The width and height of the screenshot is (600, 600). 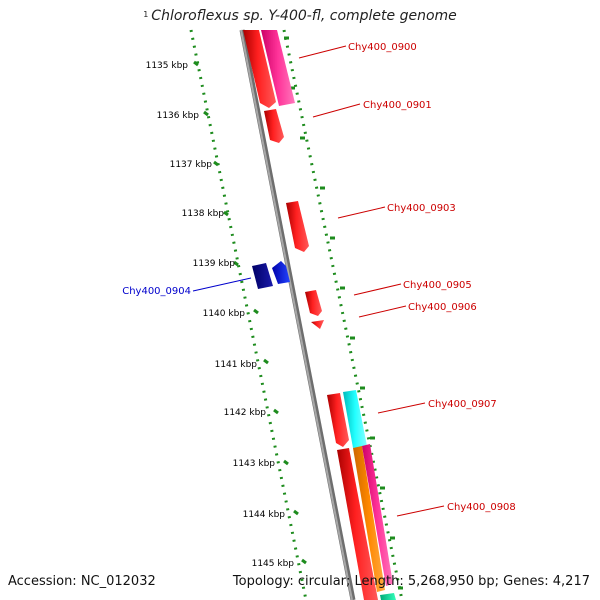 I want to click on gene-label-chy400-0905: Chy400_0905, so click(x=437, y=285).